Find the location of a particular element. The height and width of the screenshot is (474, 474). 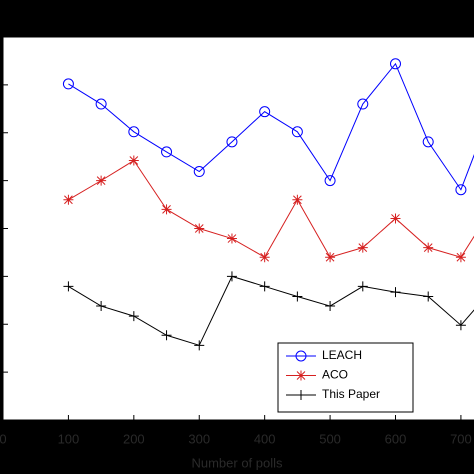

x-tick-label: 0 is located at coordinates (3, 438).